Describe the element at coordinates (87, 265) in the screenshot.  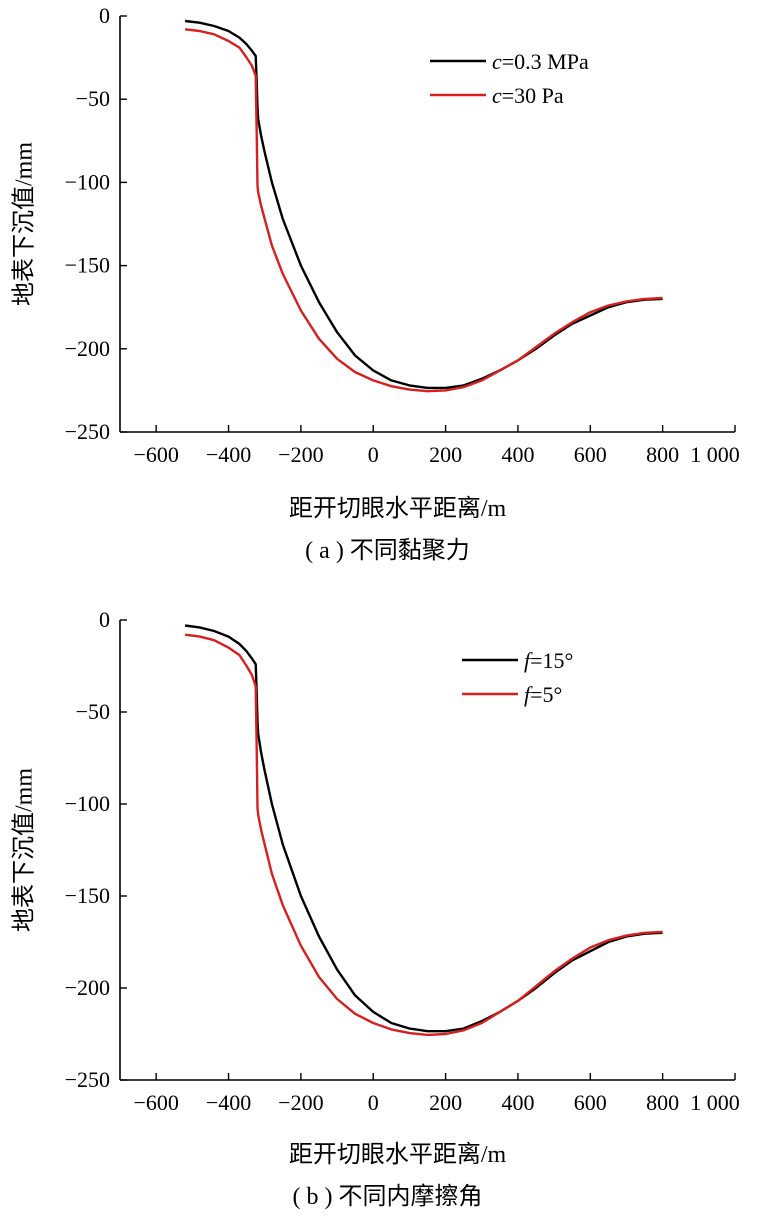
I see `chart-a-y-tick-label: −150` at that location.